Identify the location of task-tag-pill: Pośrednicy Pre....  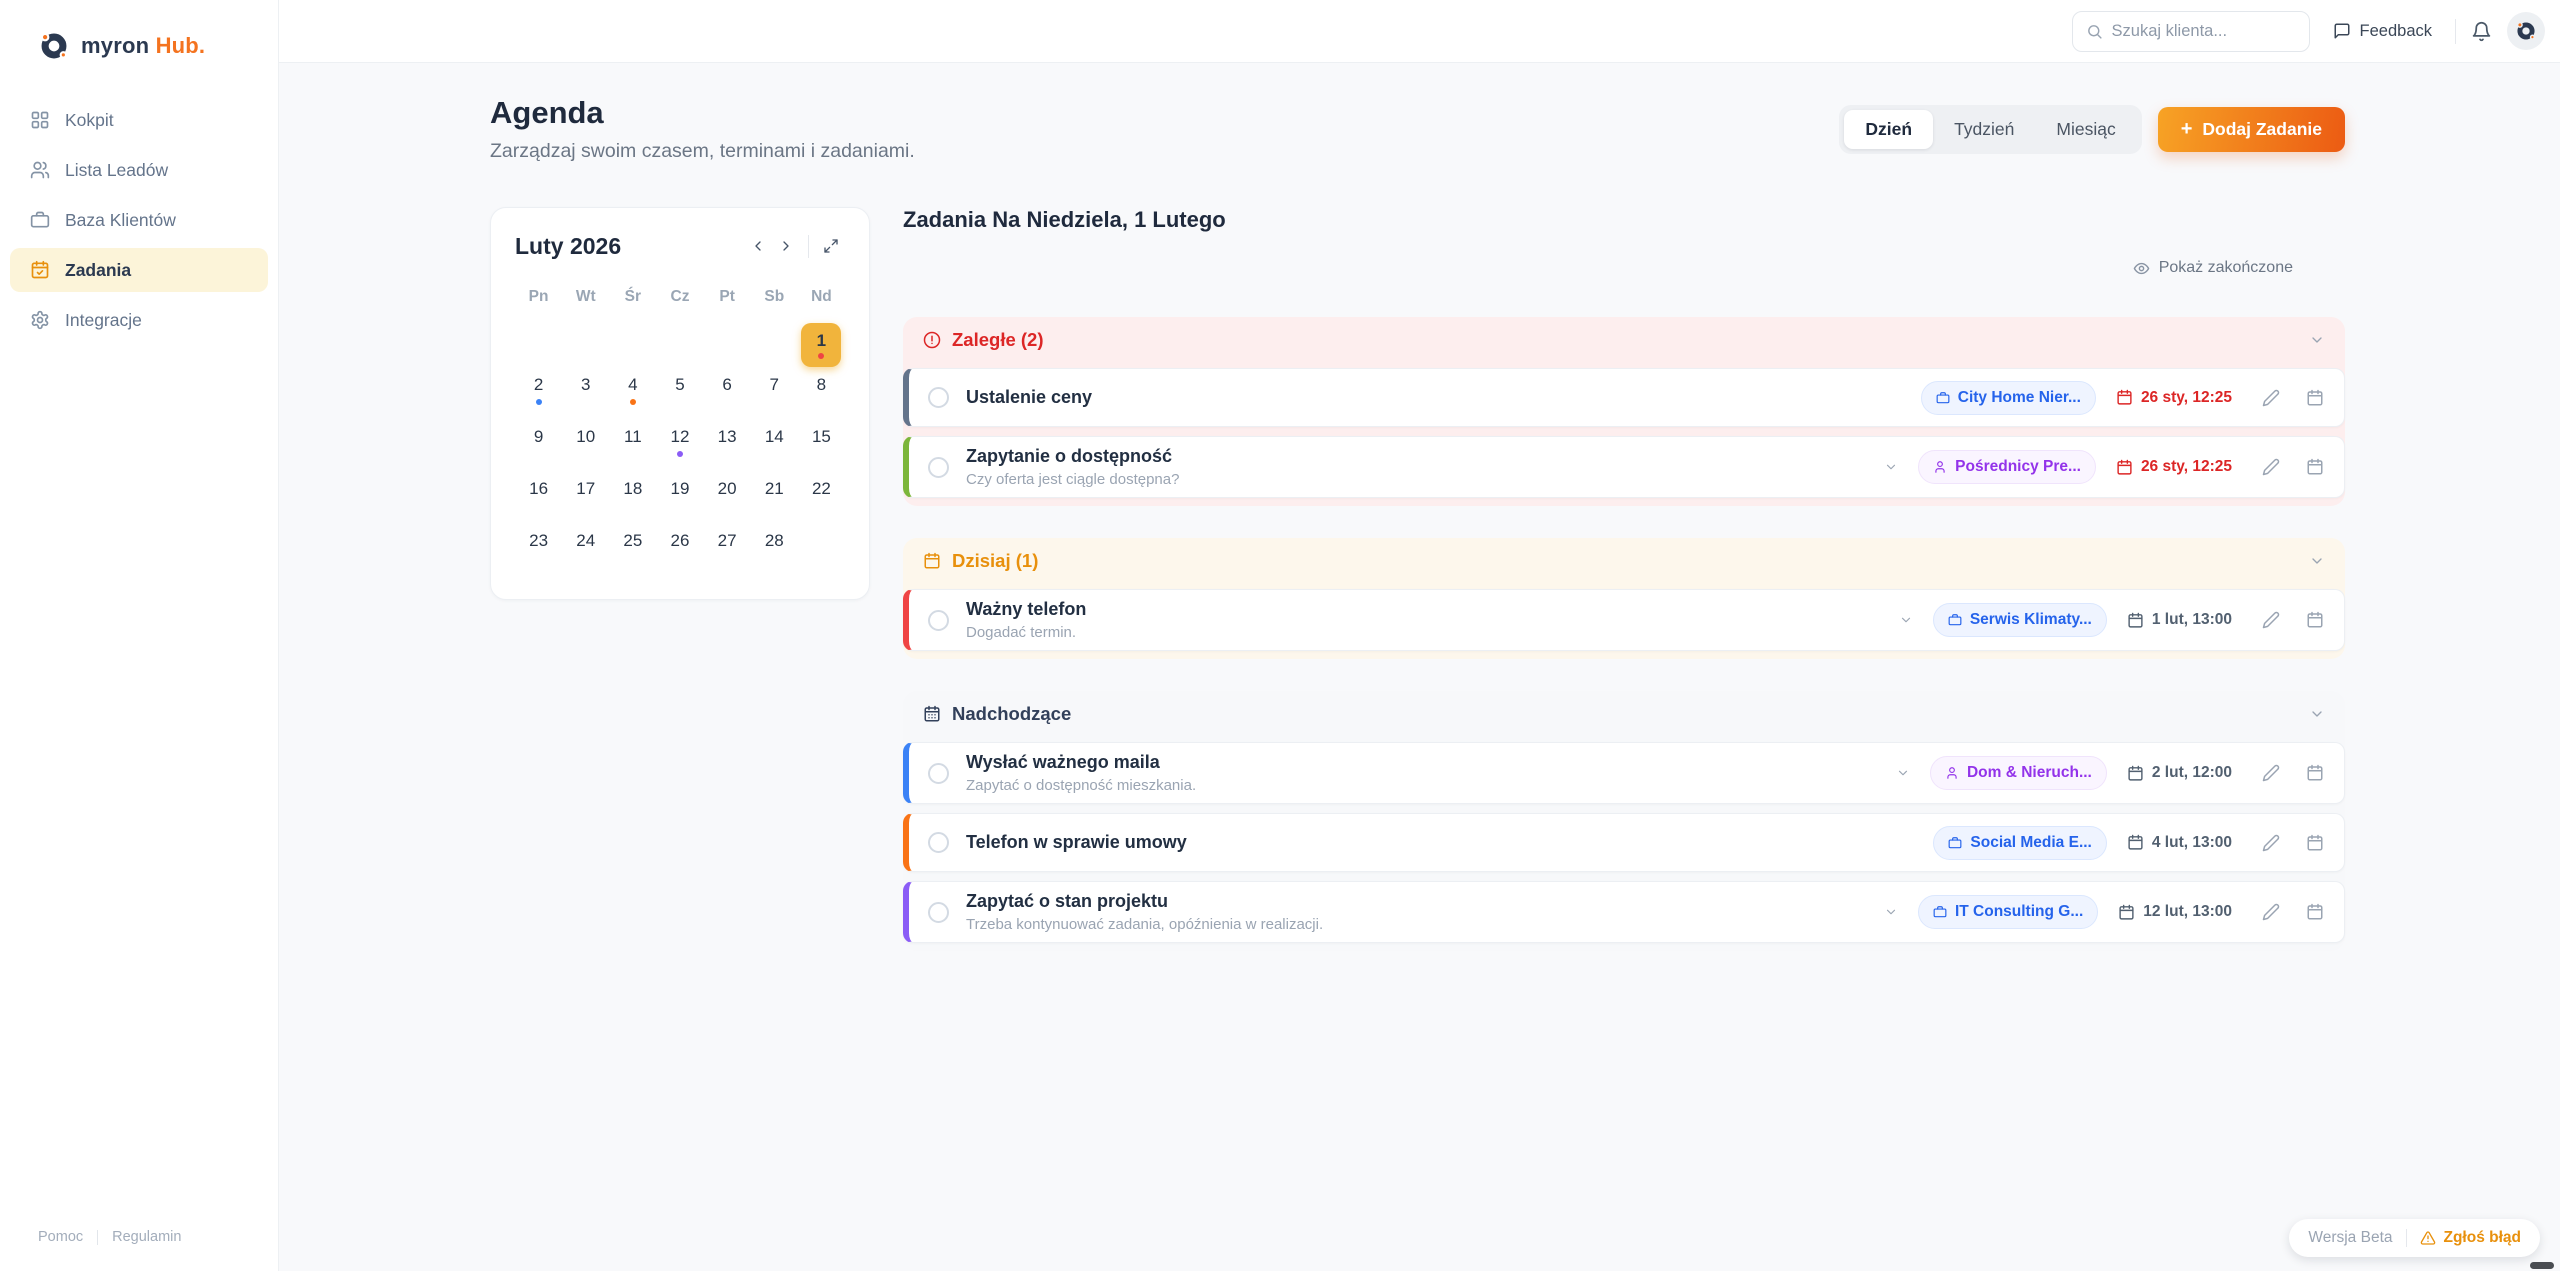
(2007, 467).